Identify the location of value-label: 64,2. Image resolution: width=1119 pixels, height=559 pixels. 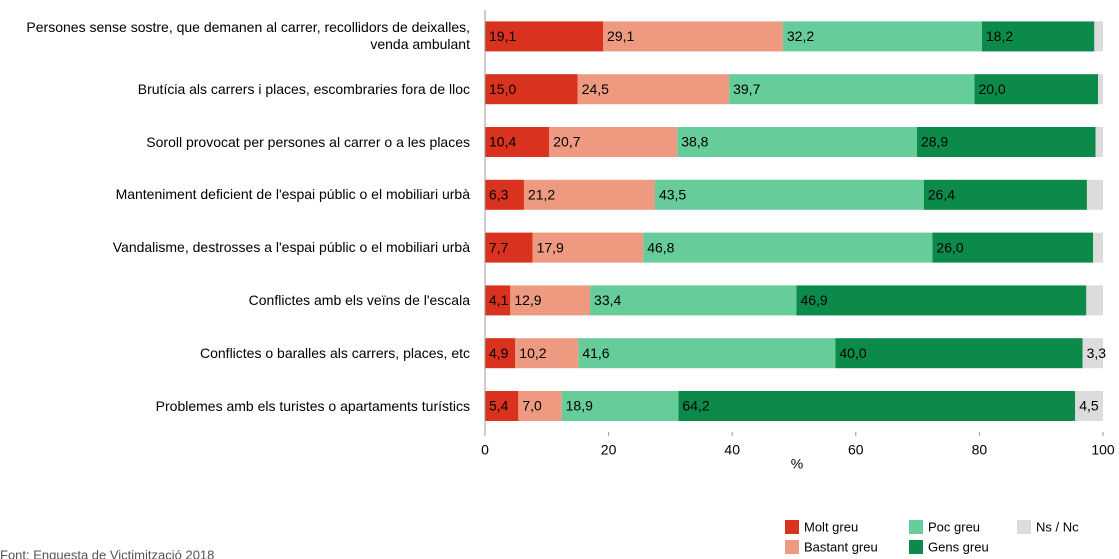
(695, 406).